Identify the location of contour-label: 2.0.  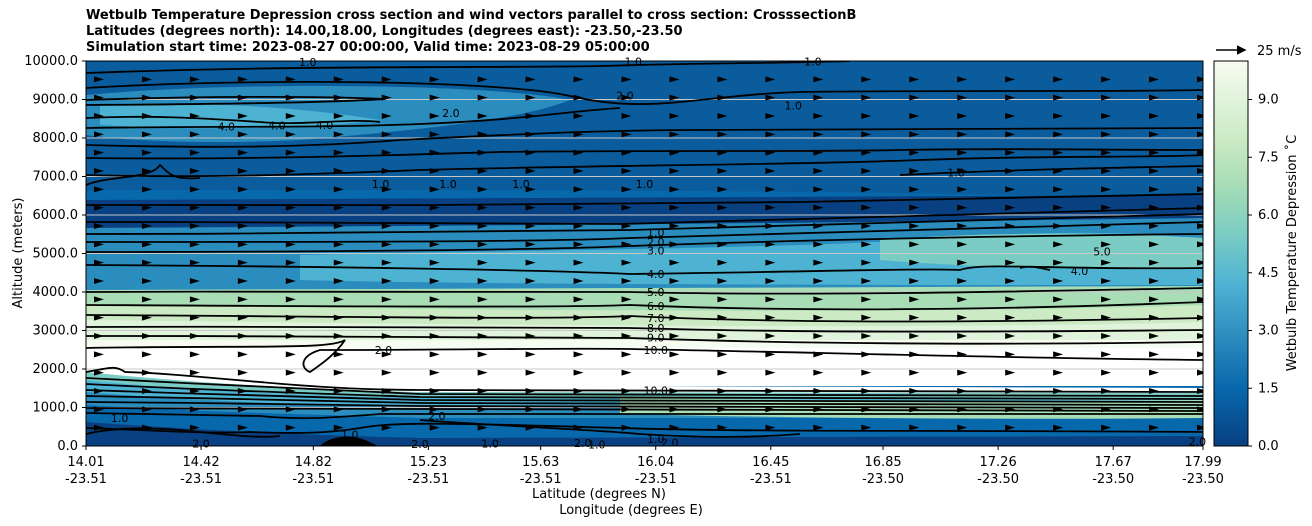
(384, 350).